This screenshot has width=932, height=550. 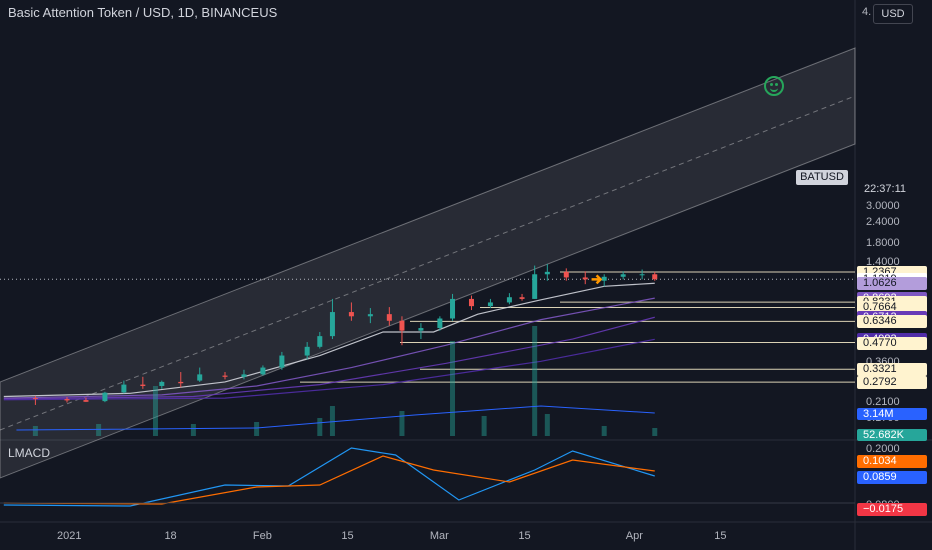 What do you see at coordinates (774, 86) in the screenshot?
I see `smiley-icon` at bounding box center [774, 86].